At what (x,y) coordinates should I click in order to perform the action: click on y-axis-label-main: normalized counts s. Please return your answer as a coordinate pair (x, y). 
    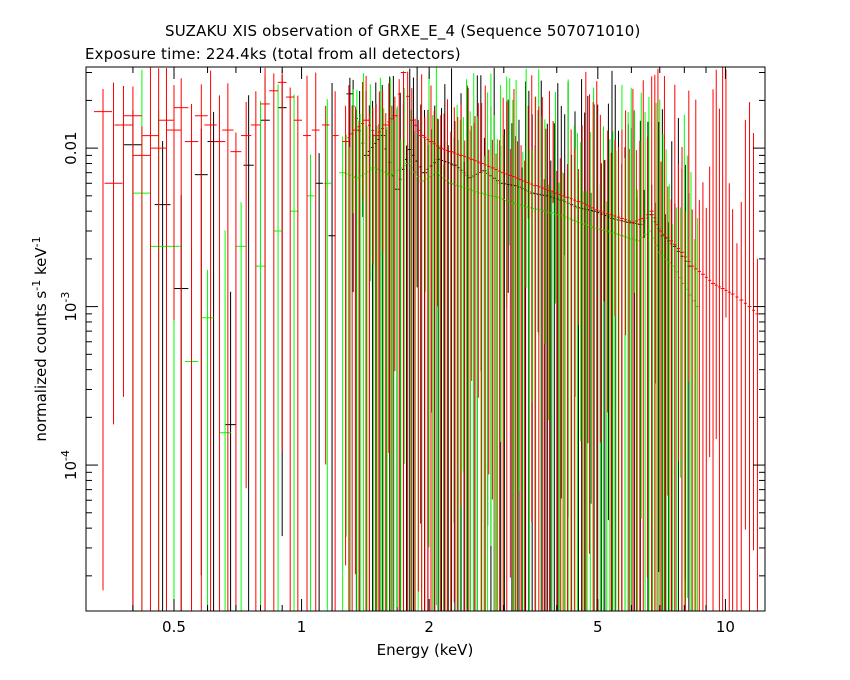
    Looking at the image, I should click on (41, 366).